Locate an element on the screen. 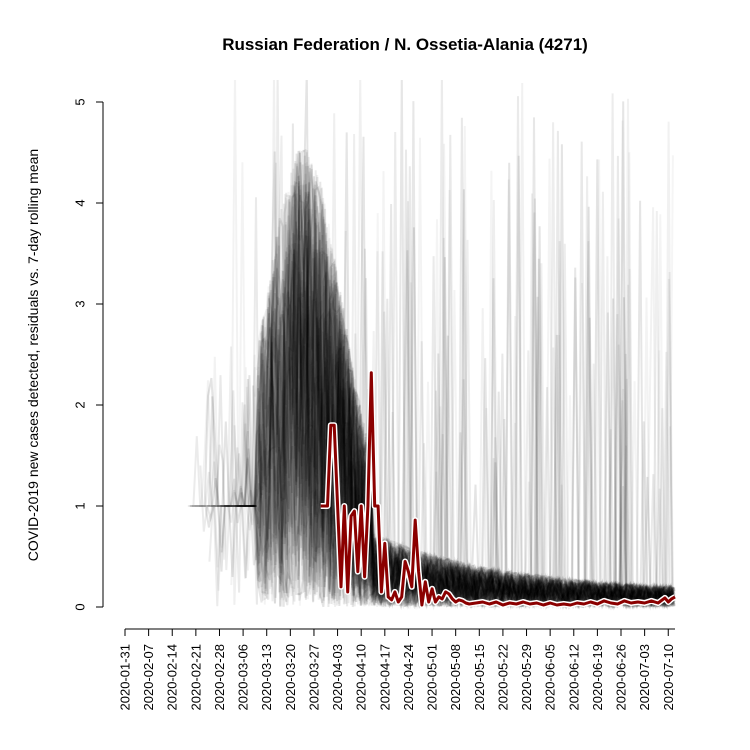 This screenshot has width=750, height=750. x-tick-label: 2020-05-22 is located at coordinates (502, 677).